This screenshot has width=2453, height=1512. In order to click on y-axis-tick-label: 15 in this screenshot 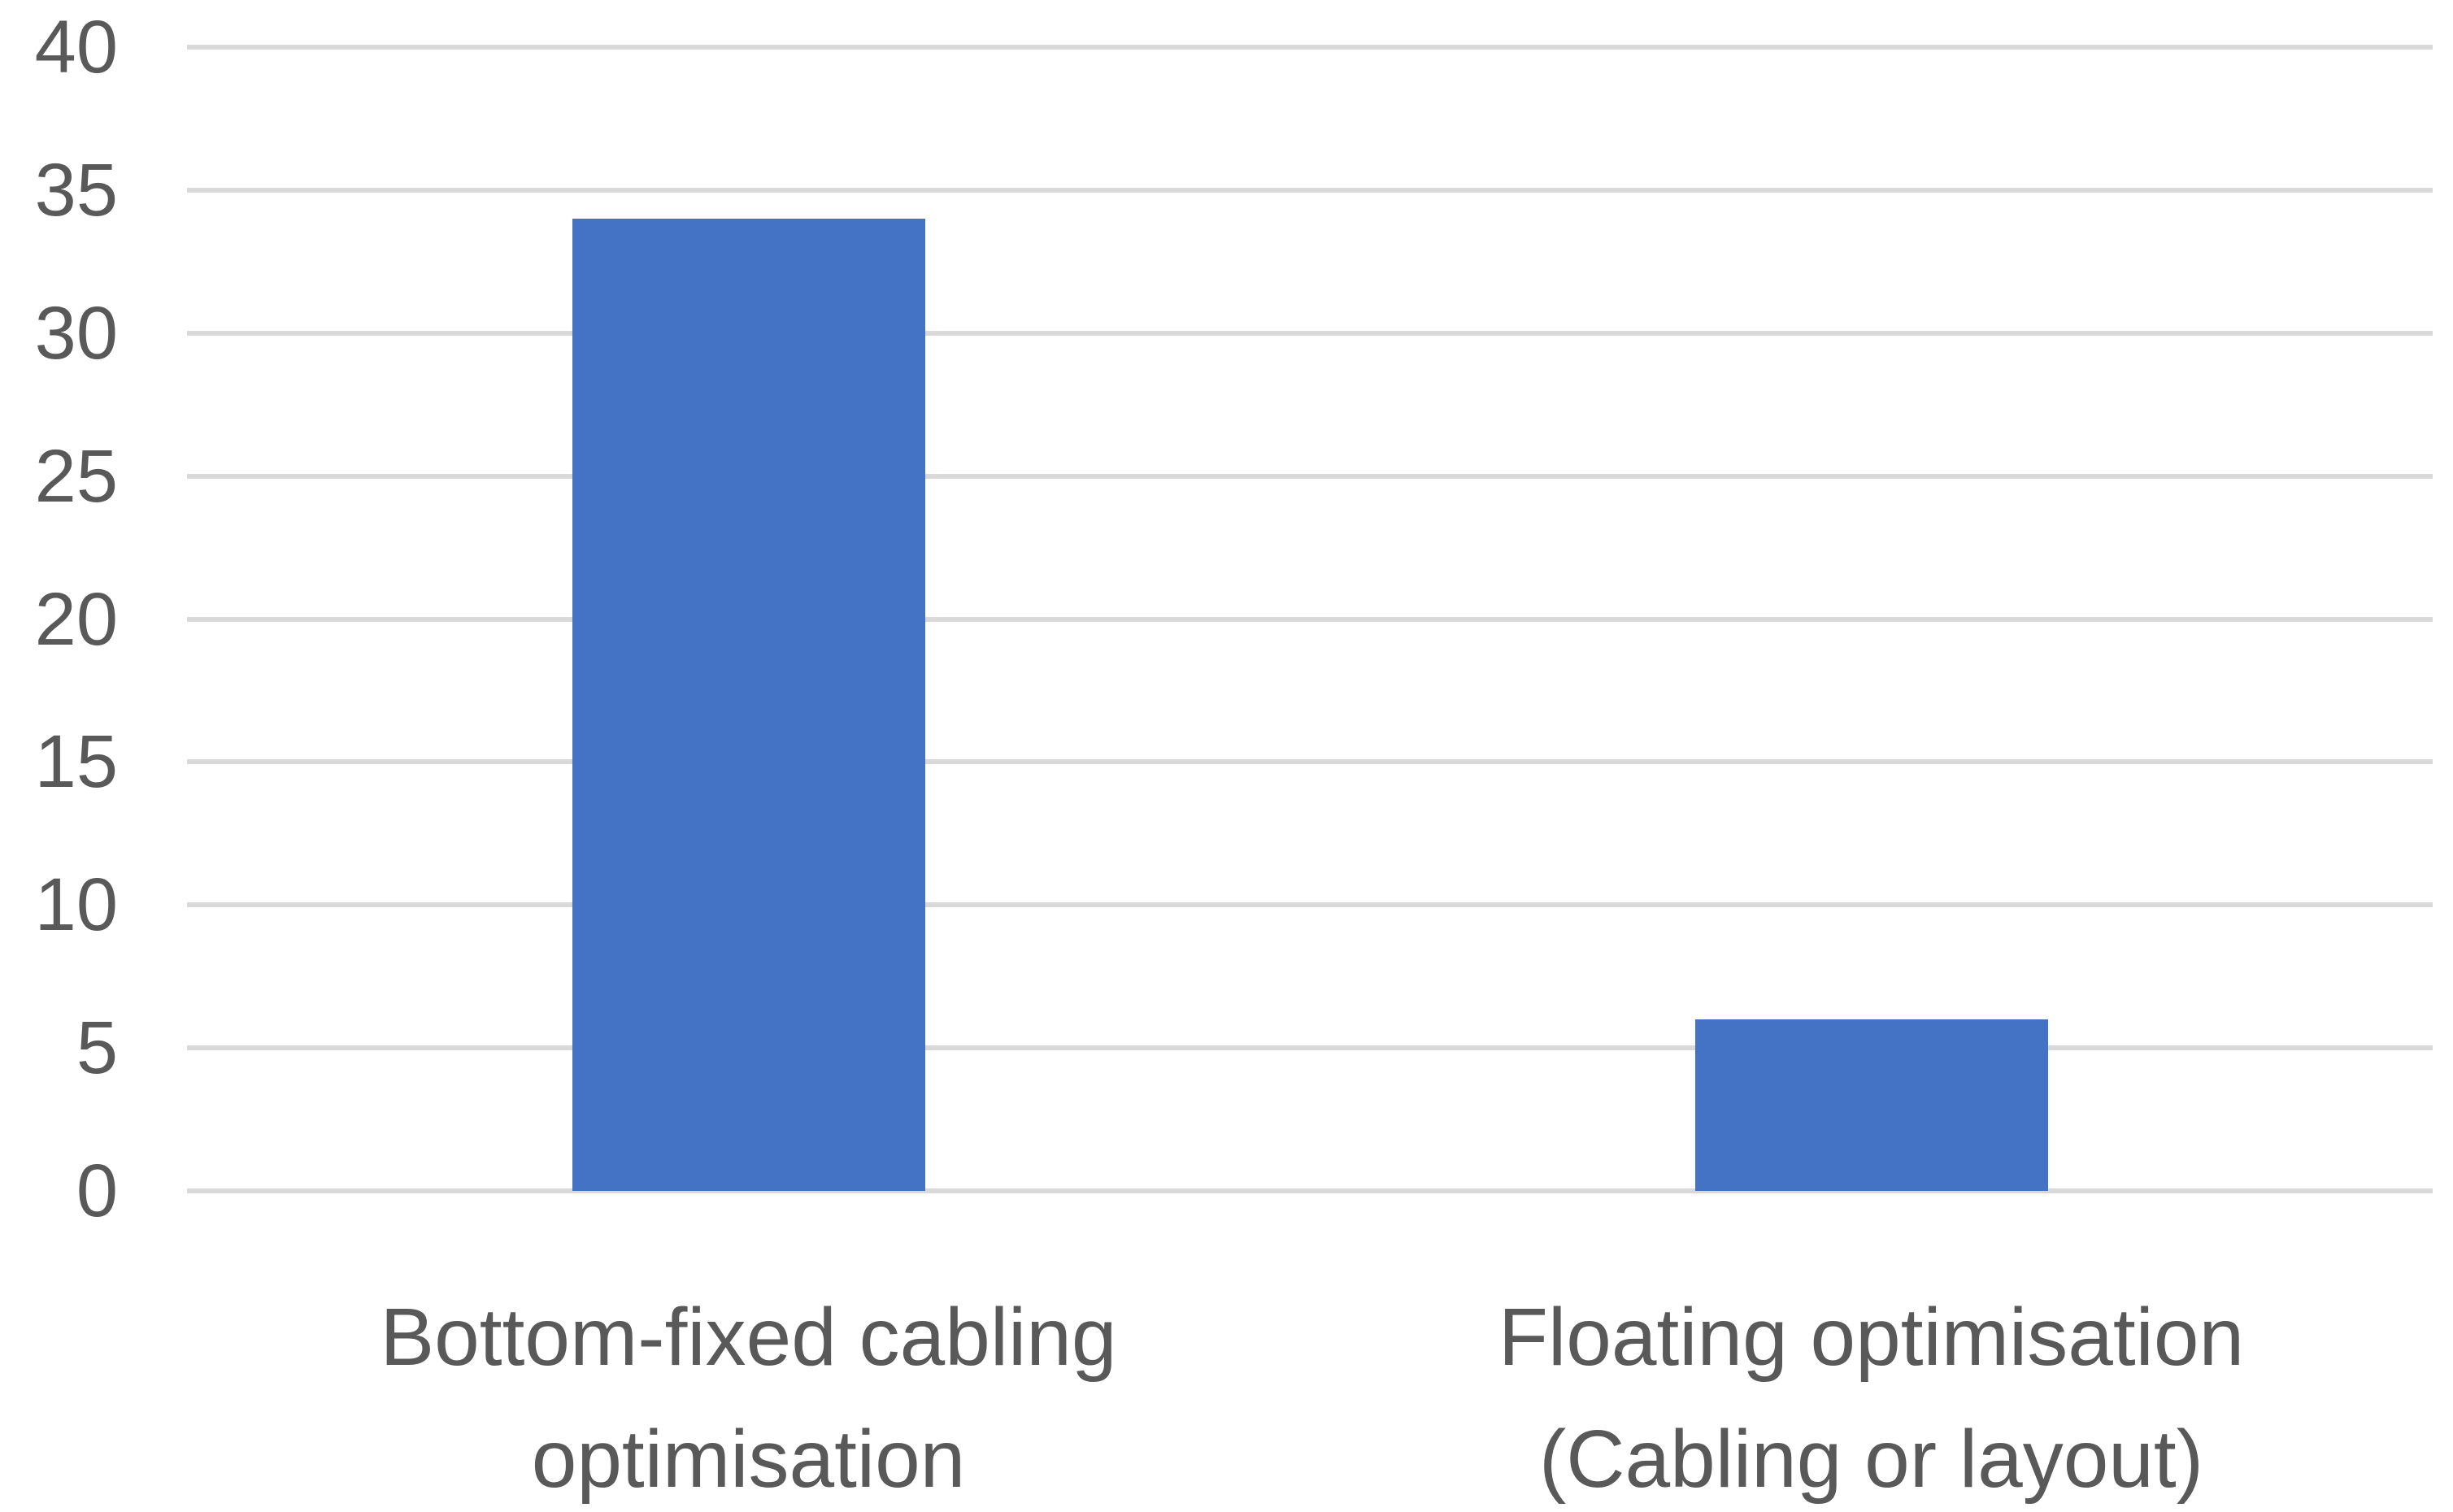, I will do `click(76, 762)`.